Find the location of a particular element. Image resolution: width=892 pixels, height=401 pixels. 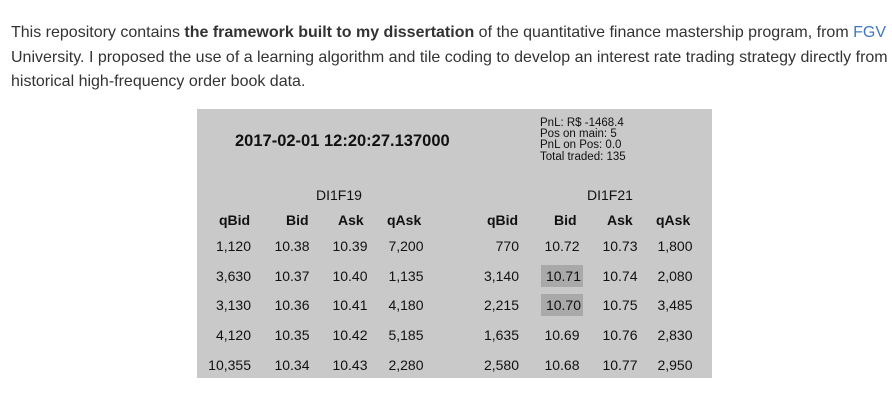

cell-bid: 10.68 is located at coordinates (562, 365).